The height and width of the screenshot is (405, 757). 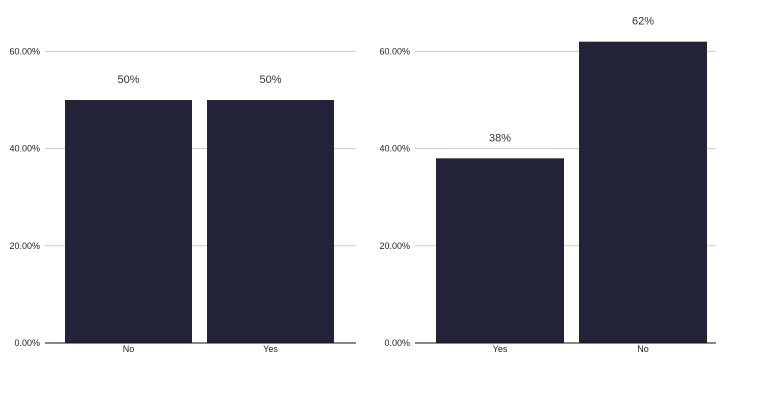 What do you see at coordinates (500, 138) in the screenshot?
I see `data-label: 38%` at bounding box center [500, 138].